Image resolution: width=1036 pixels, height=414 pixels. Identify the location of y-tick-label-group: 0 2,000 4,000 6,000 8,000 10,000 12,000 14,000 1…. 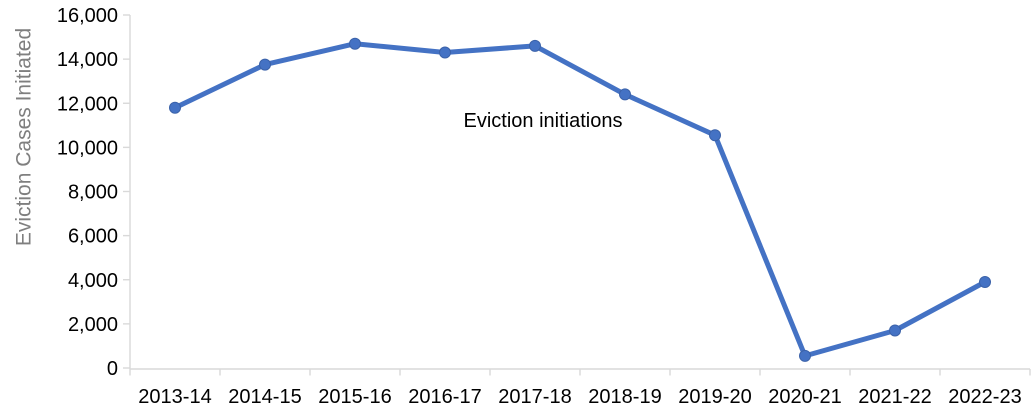
(87, 192).